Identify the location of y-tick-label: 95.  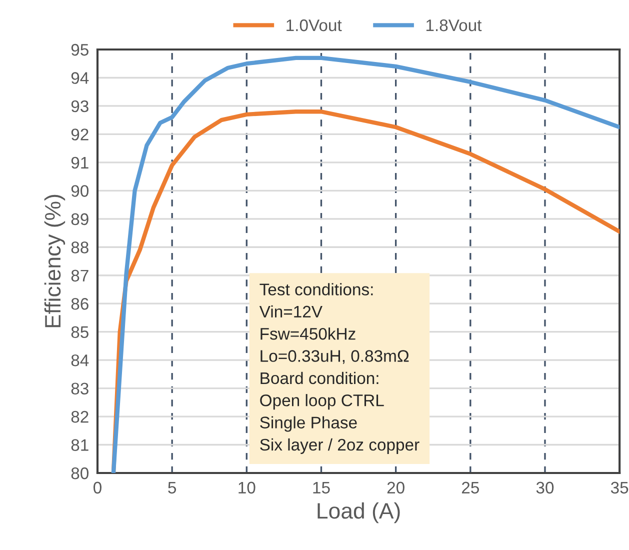
(79, 50).